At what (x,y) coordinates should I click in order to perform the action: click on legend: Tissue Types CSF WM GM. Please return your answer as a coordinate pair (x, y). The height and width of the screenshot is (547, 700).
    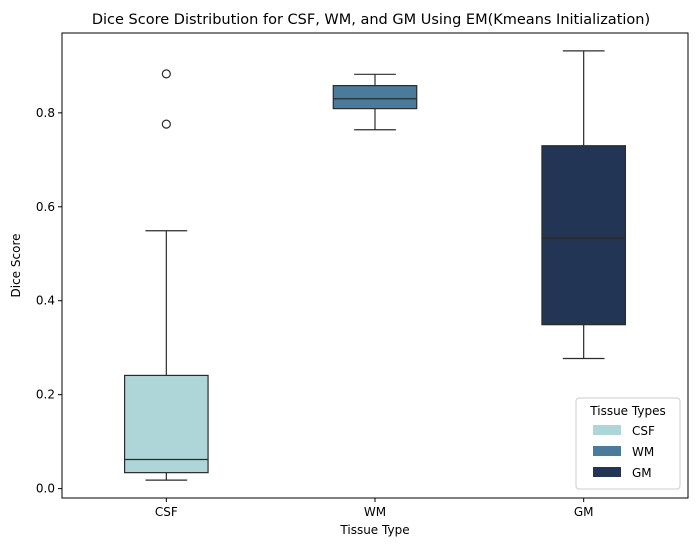
    Looking at the image, I should click on (628, 443).